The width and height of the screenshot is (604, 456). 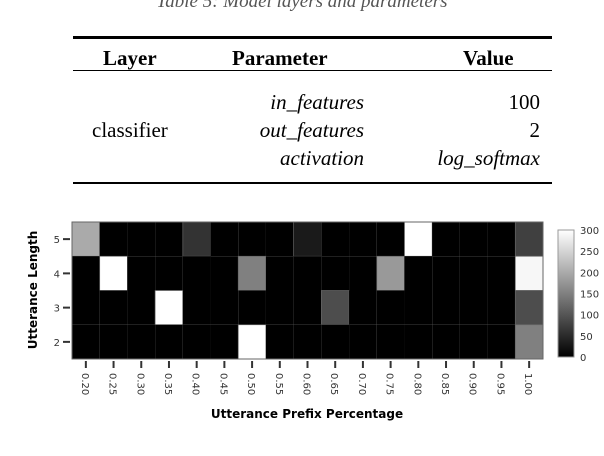 I want to click on x-tick-label: 0.25, so click(x=112, y=384).